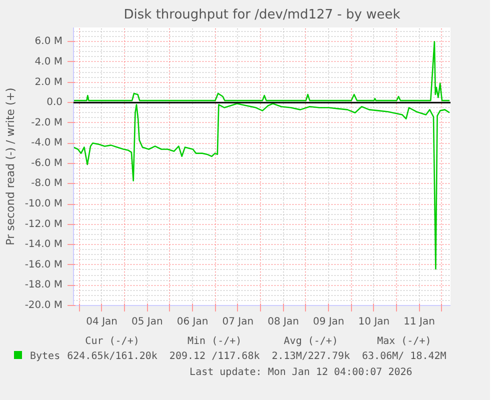  Describe the element at coordinates (112, 342) in the screenshot. I see `text: Cur (-/+)` at that location.